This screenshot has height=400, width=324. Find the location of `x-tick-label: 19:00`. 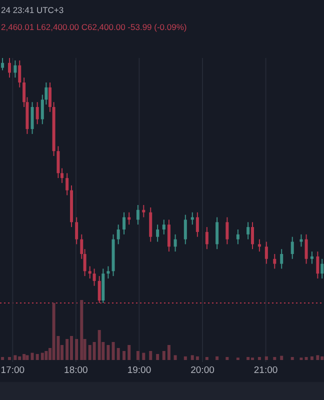

x-tick-label: 19:00 is located at coordinates (139, 370).